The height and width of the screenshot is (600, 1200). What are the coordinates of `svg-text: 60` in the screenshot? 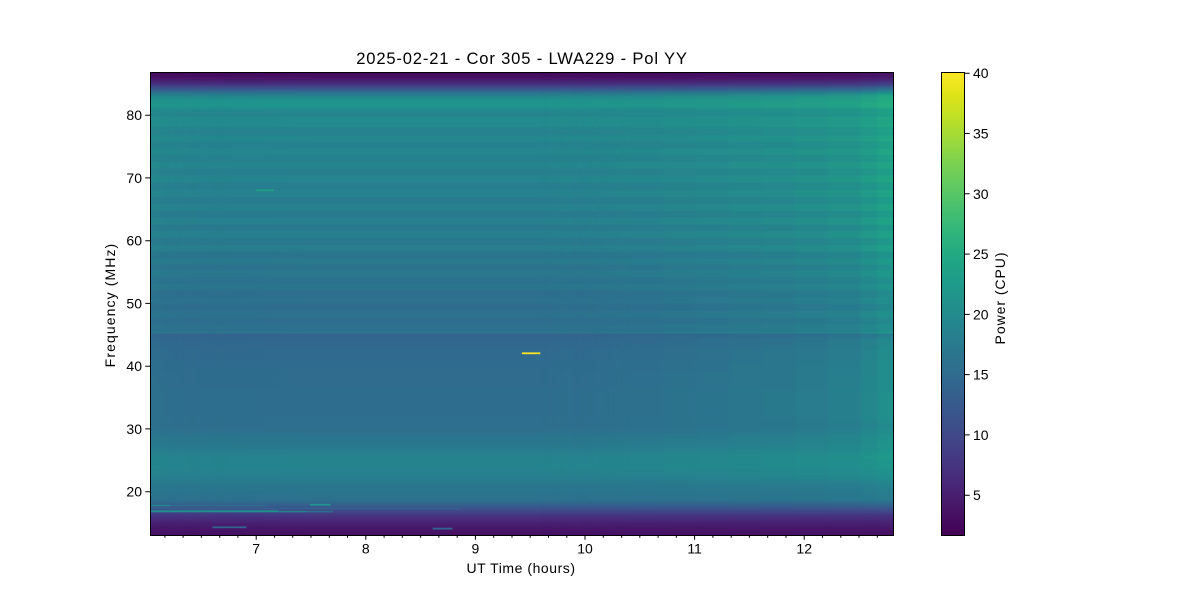 It's located at (134, 241).